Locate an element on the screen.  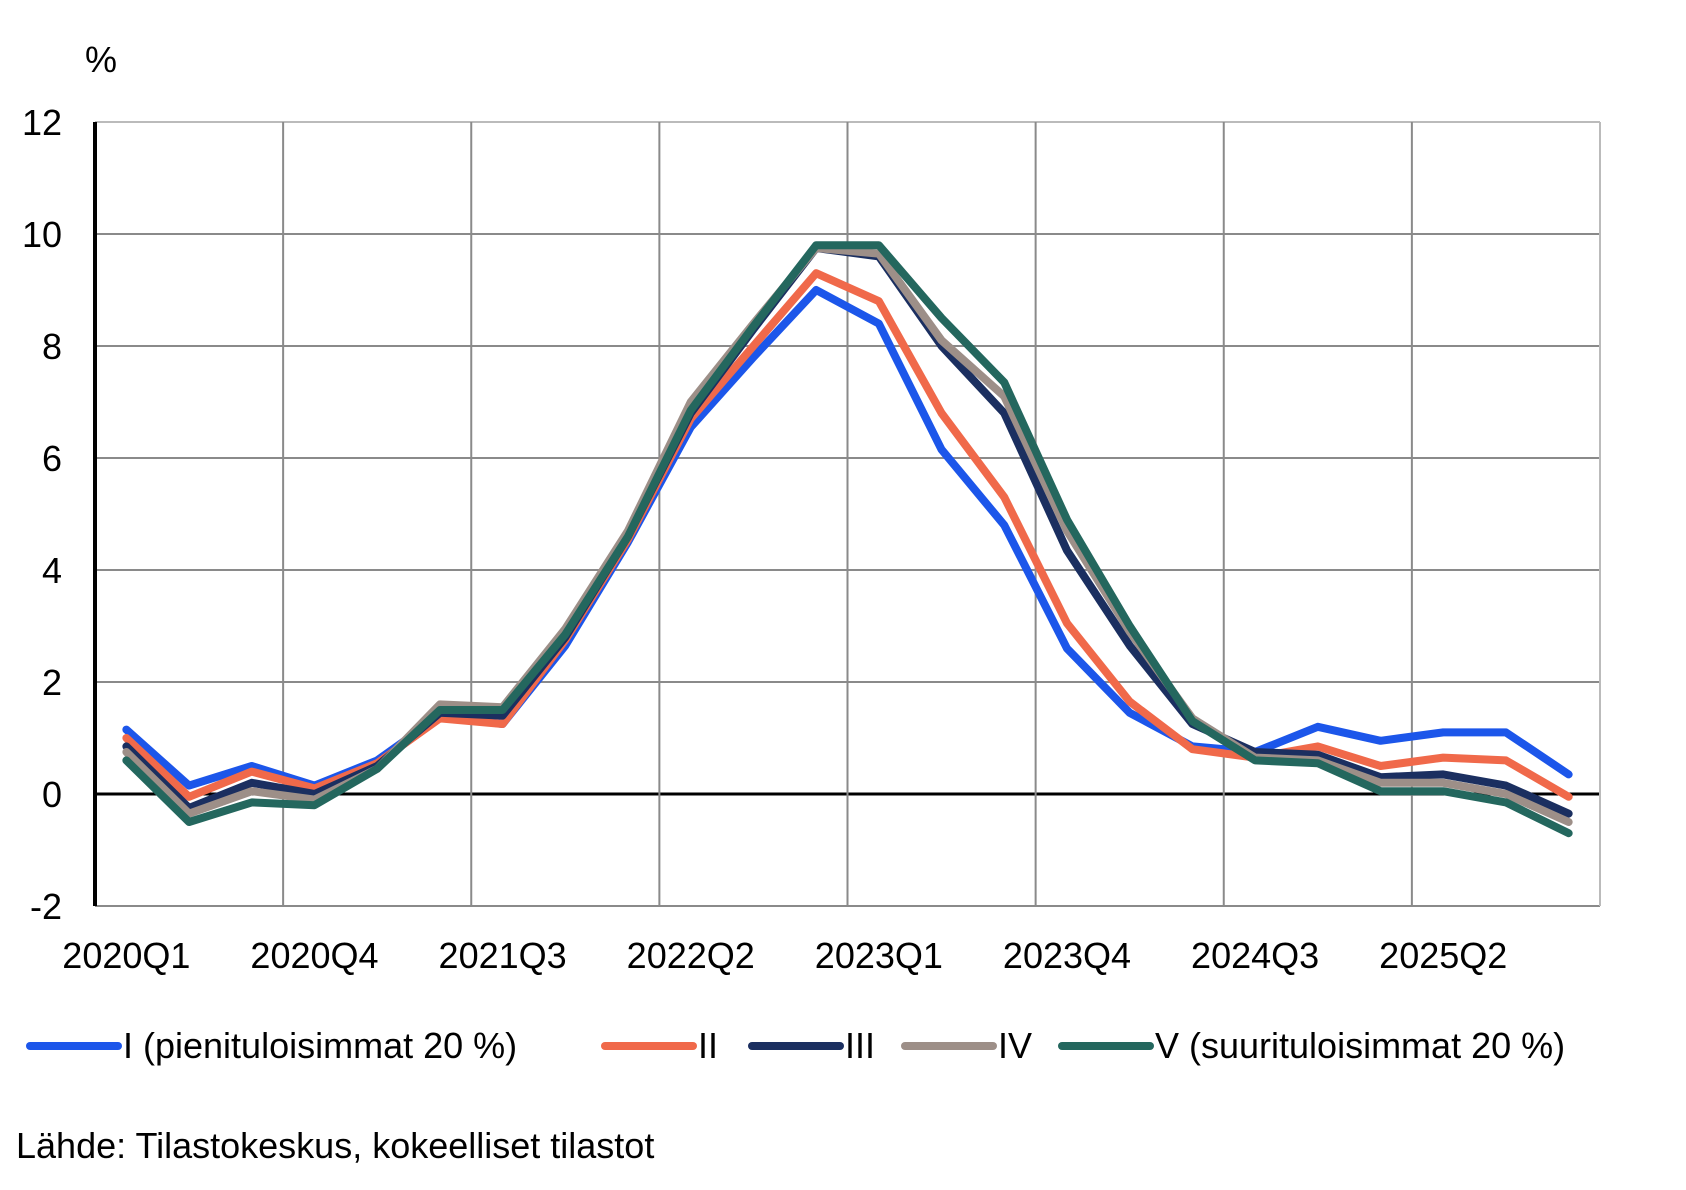
y-tick-label: -2 is located at coordinates (46, 906).